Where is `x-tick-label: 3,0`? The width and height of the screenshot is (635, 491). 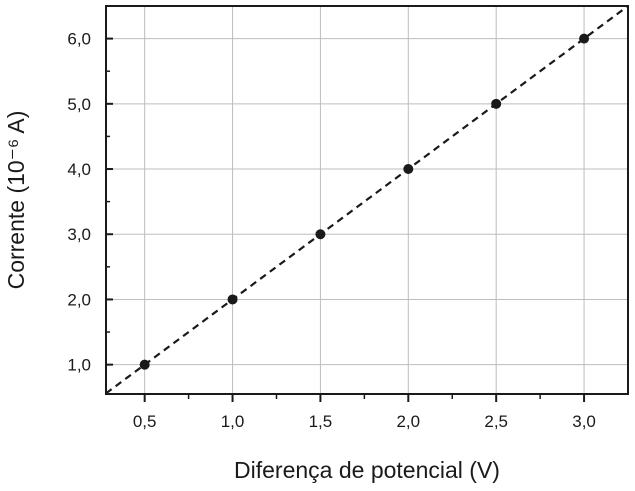 x-tick-label: 3,0 is located at coordinates (584, 421).